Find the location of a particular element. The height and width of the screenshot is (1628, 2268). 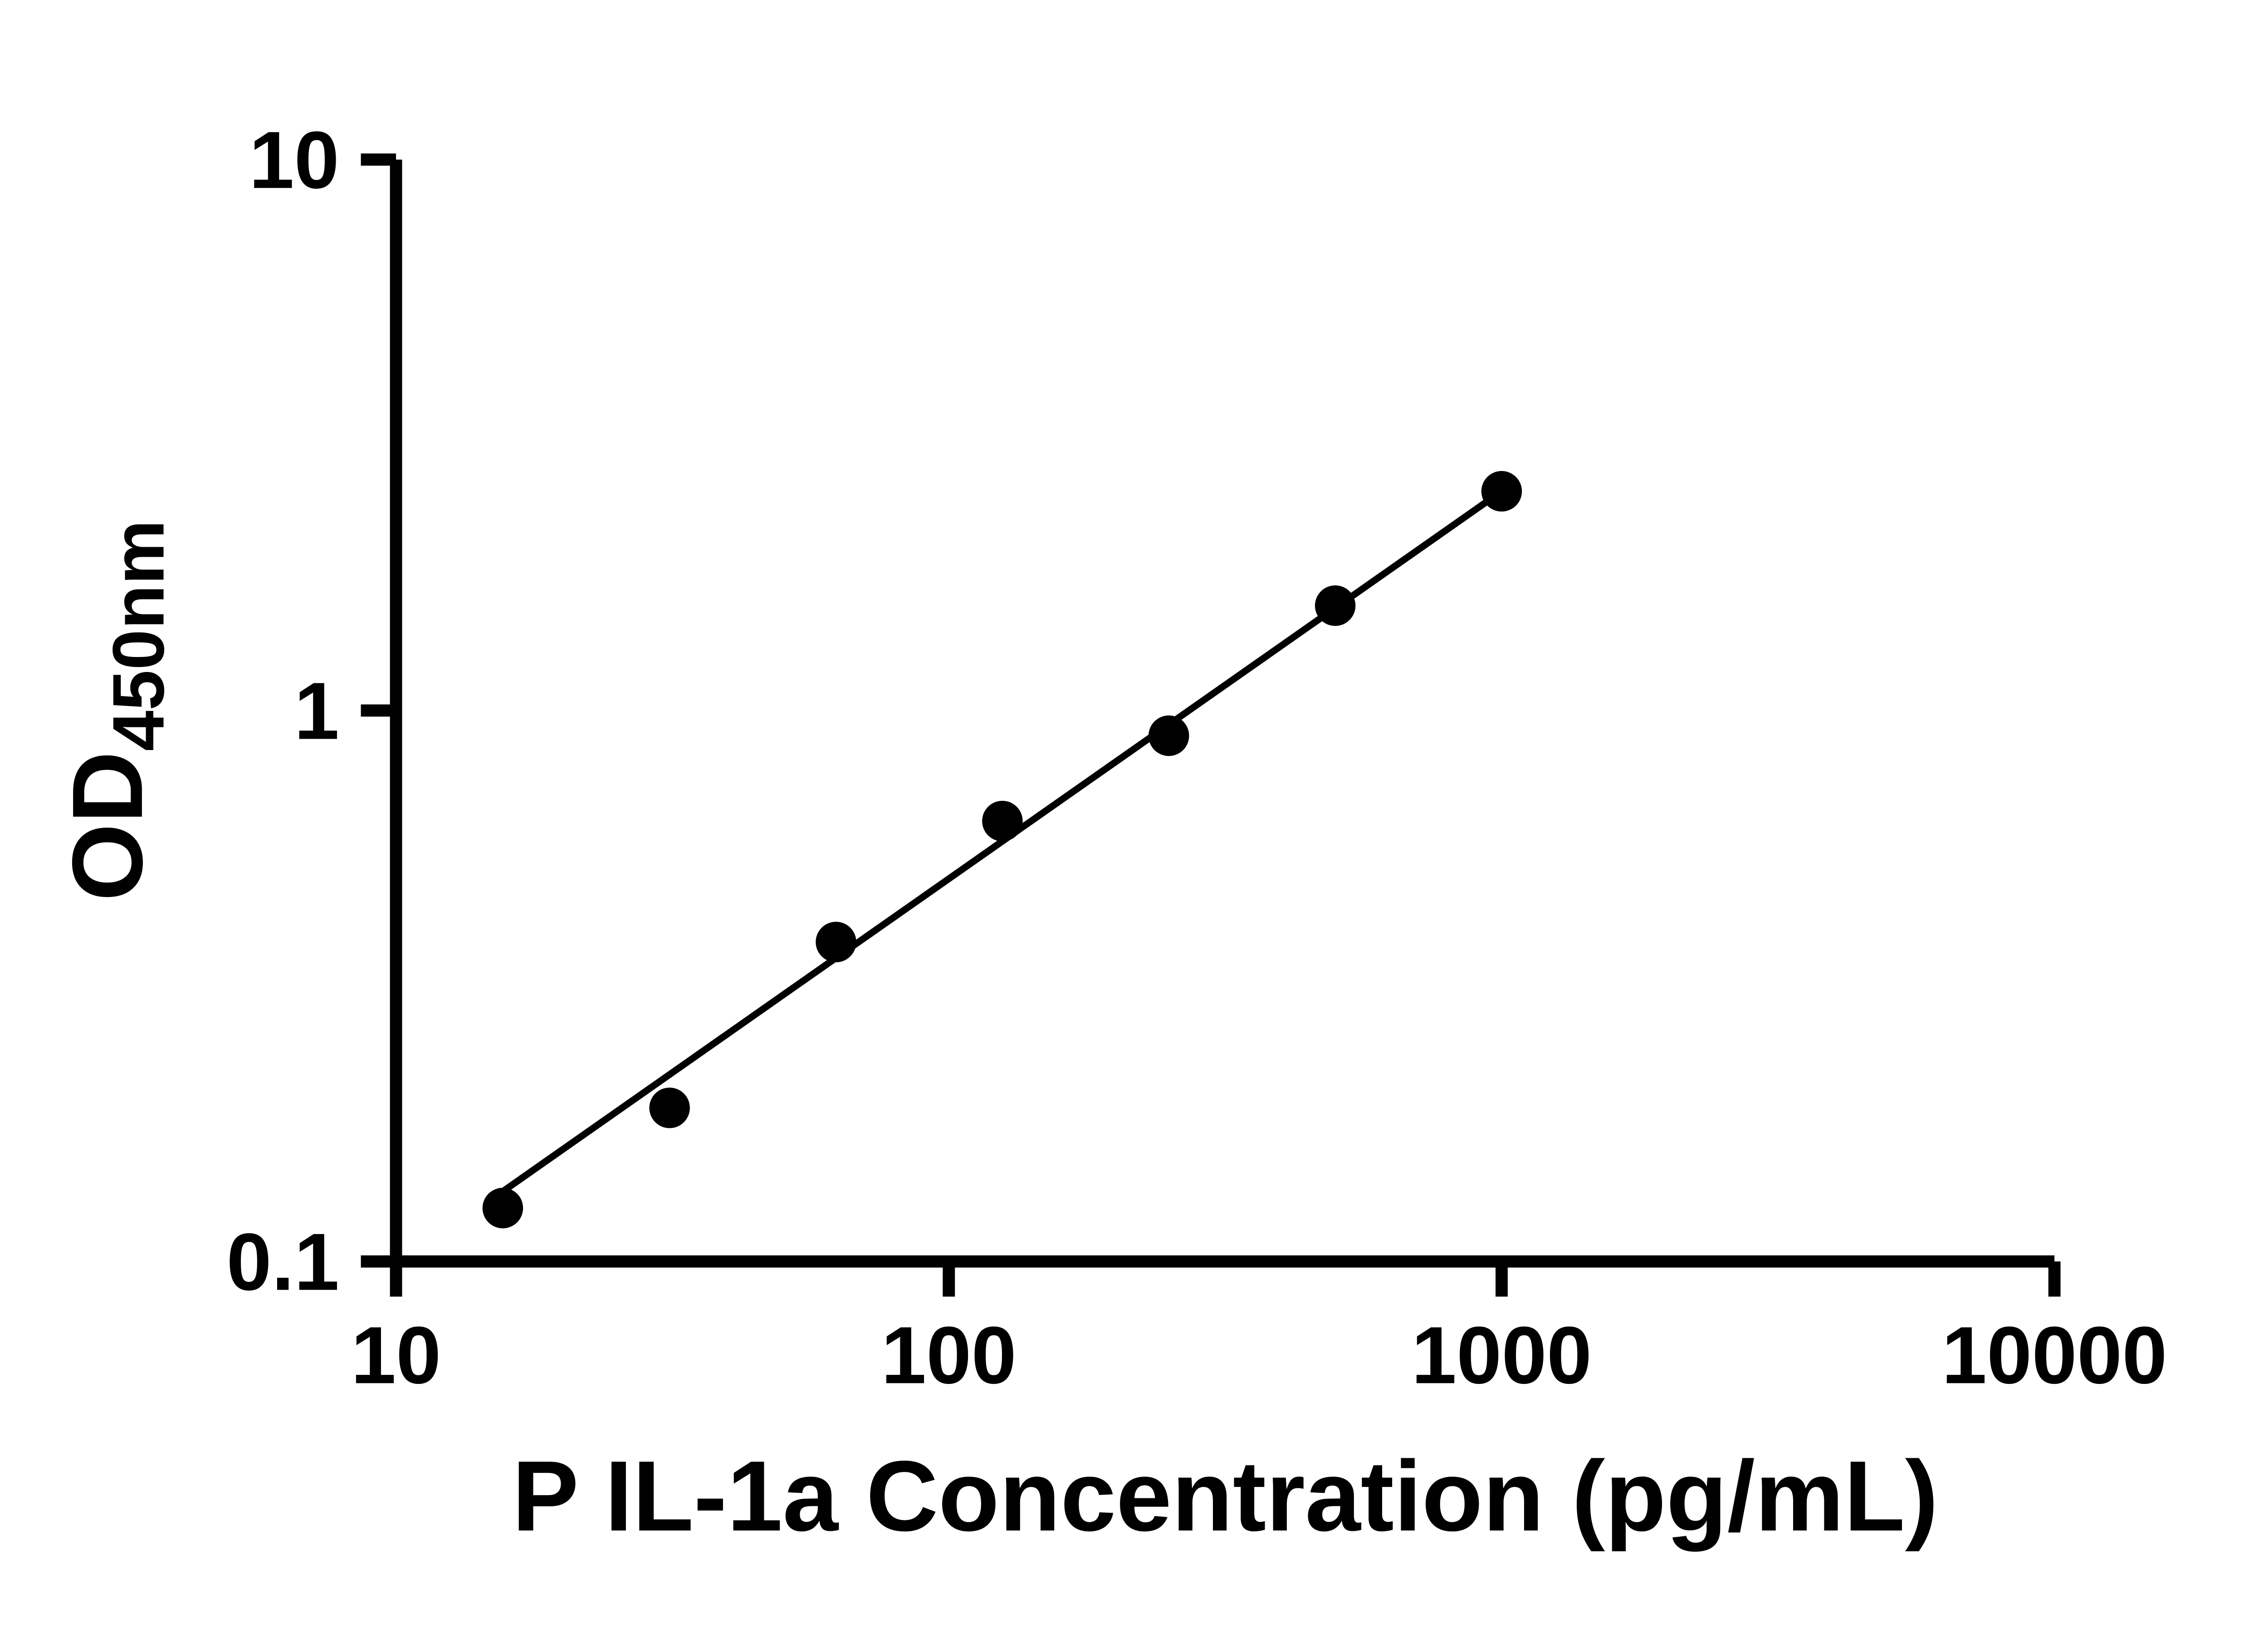

y-axis-title: OD450nm is located at coordinates (116, 711).